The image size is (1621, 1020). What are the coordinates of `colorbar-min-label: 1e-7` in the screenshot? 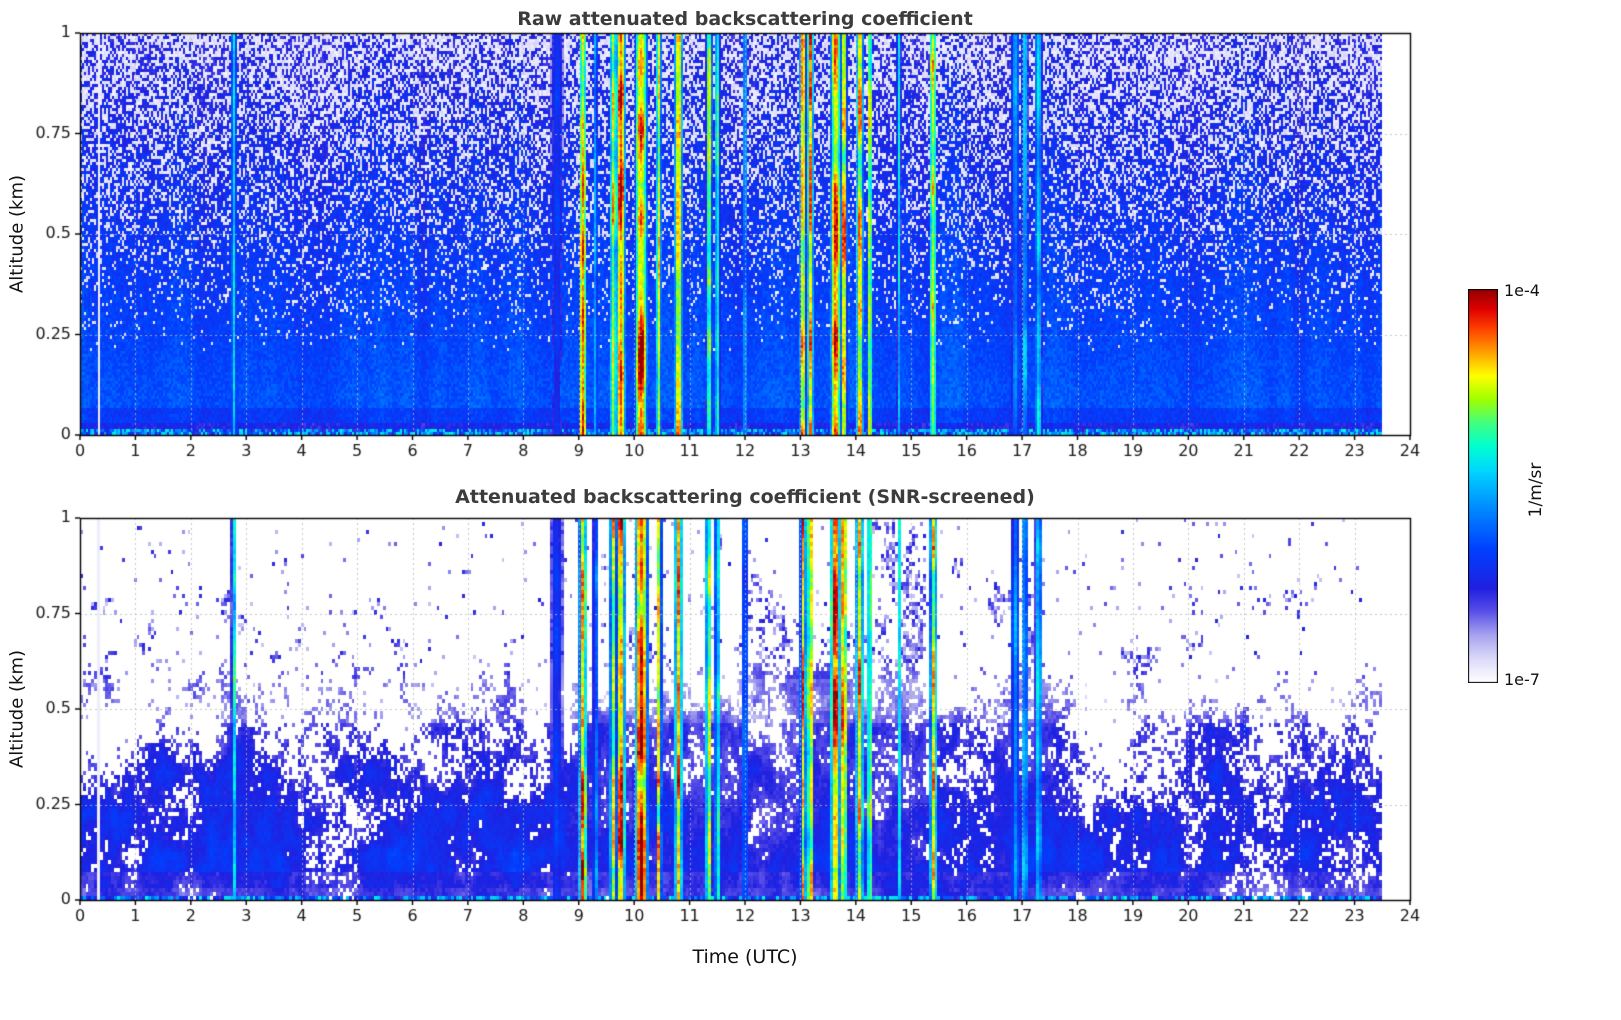 It's located at (1522, 679).